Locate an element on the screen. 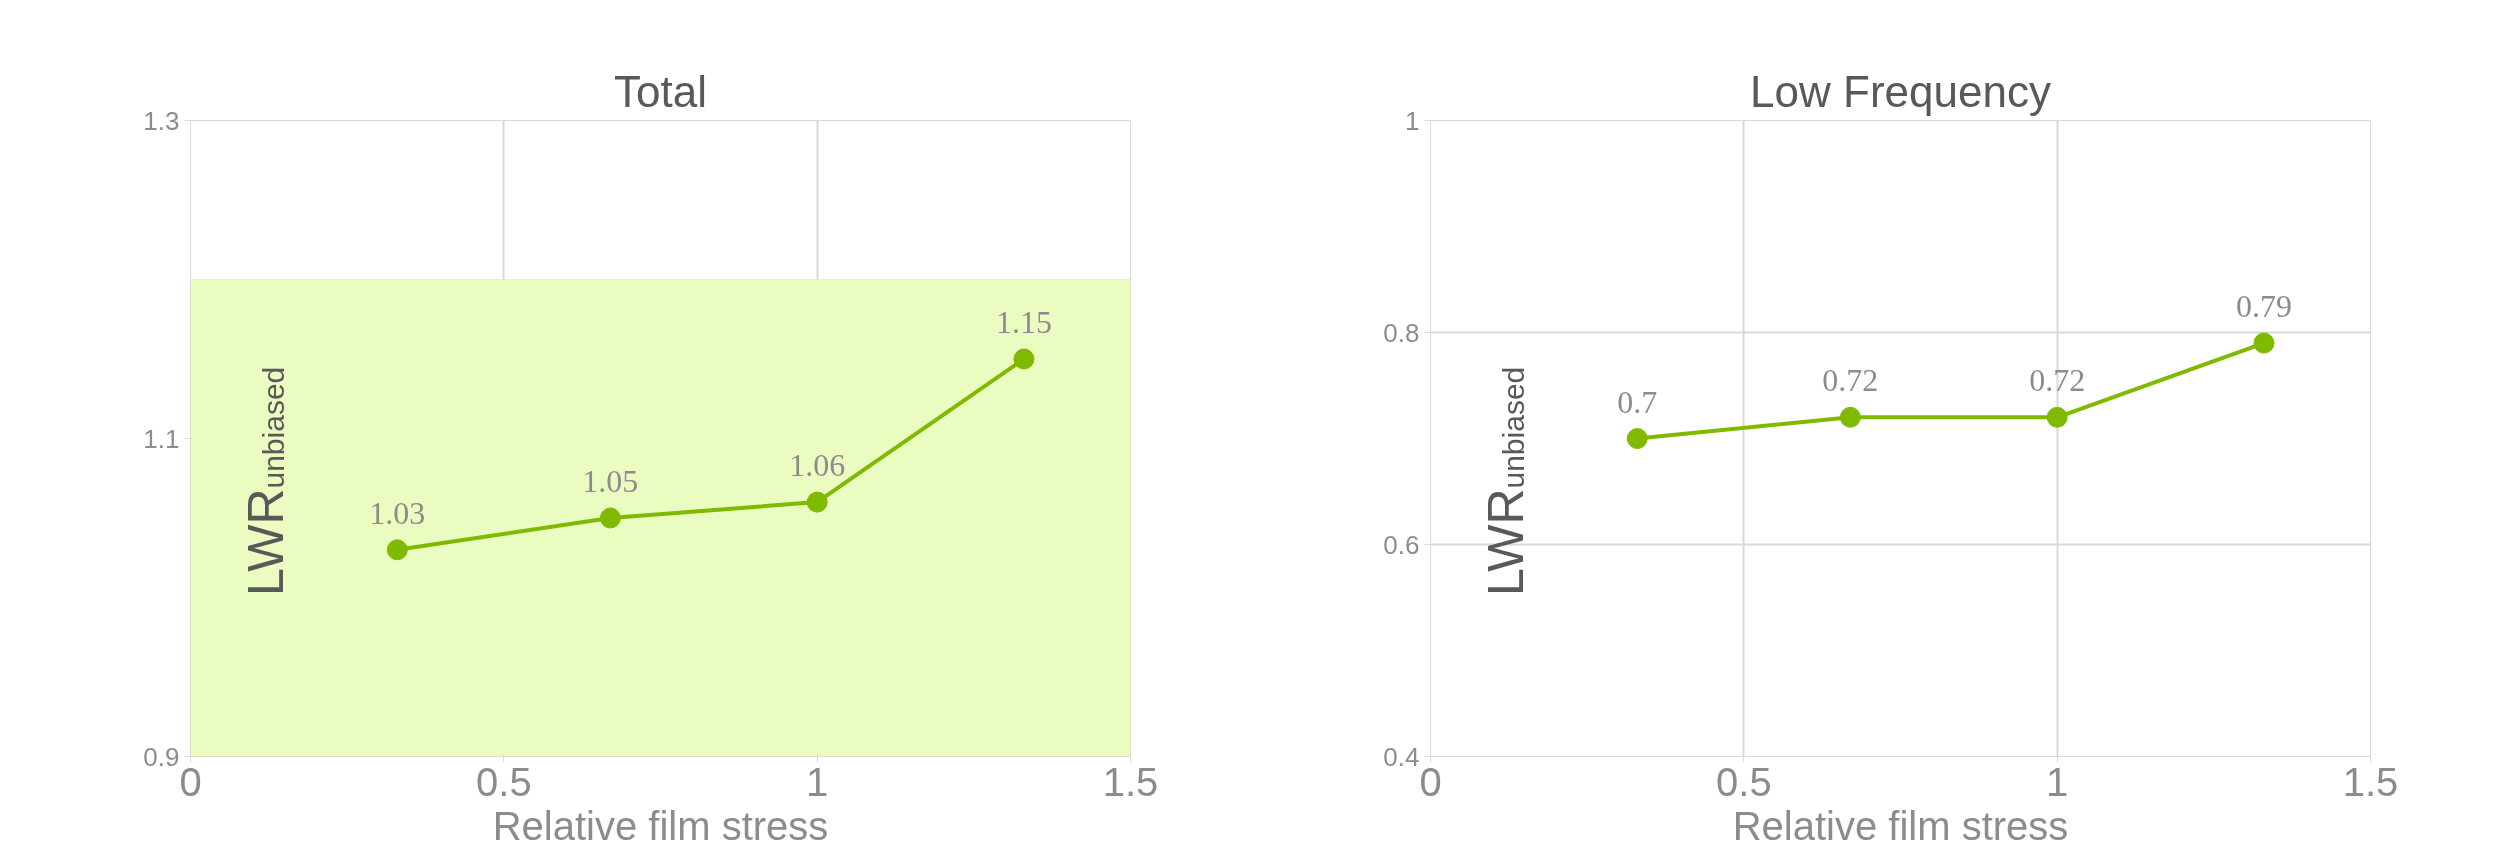  y-tick-label: 1.1 is located at coordinates (161, 438).